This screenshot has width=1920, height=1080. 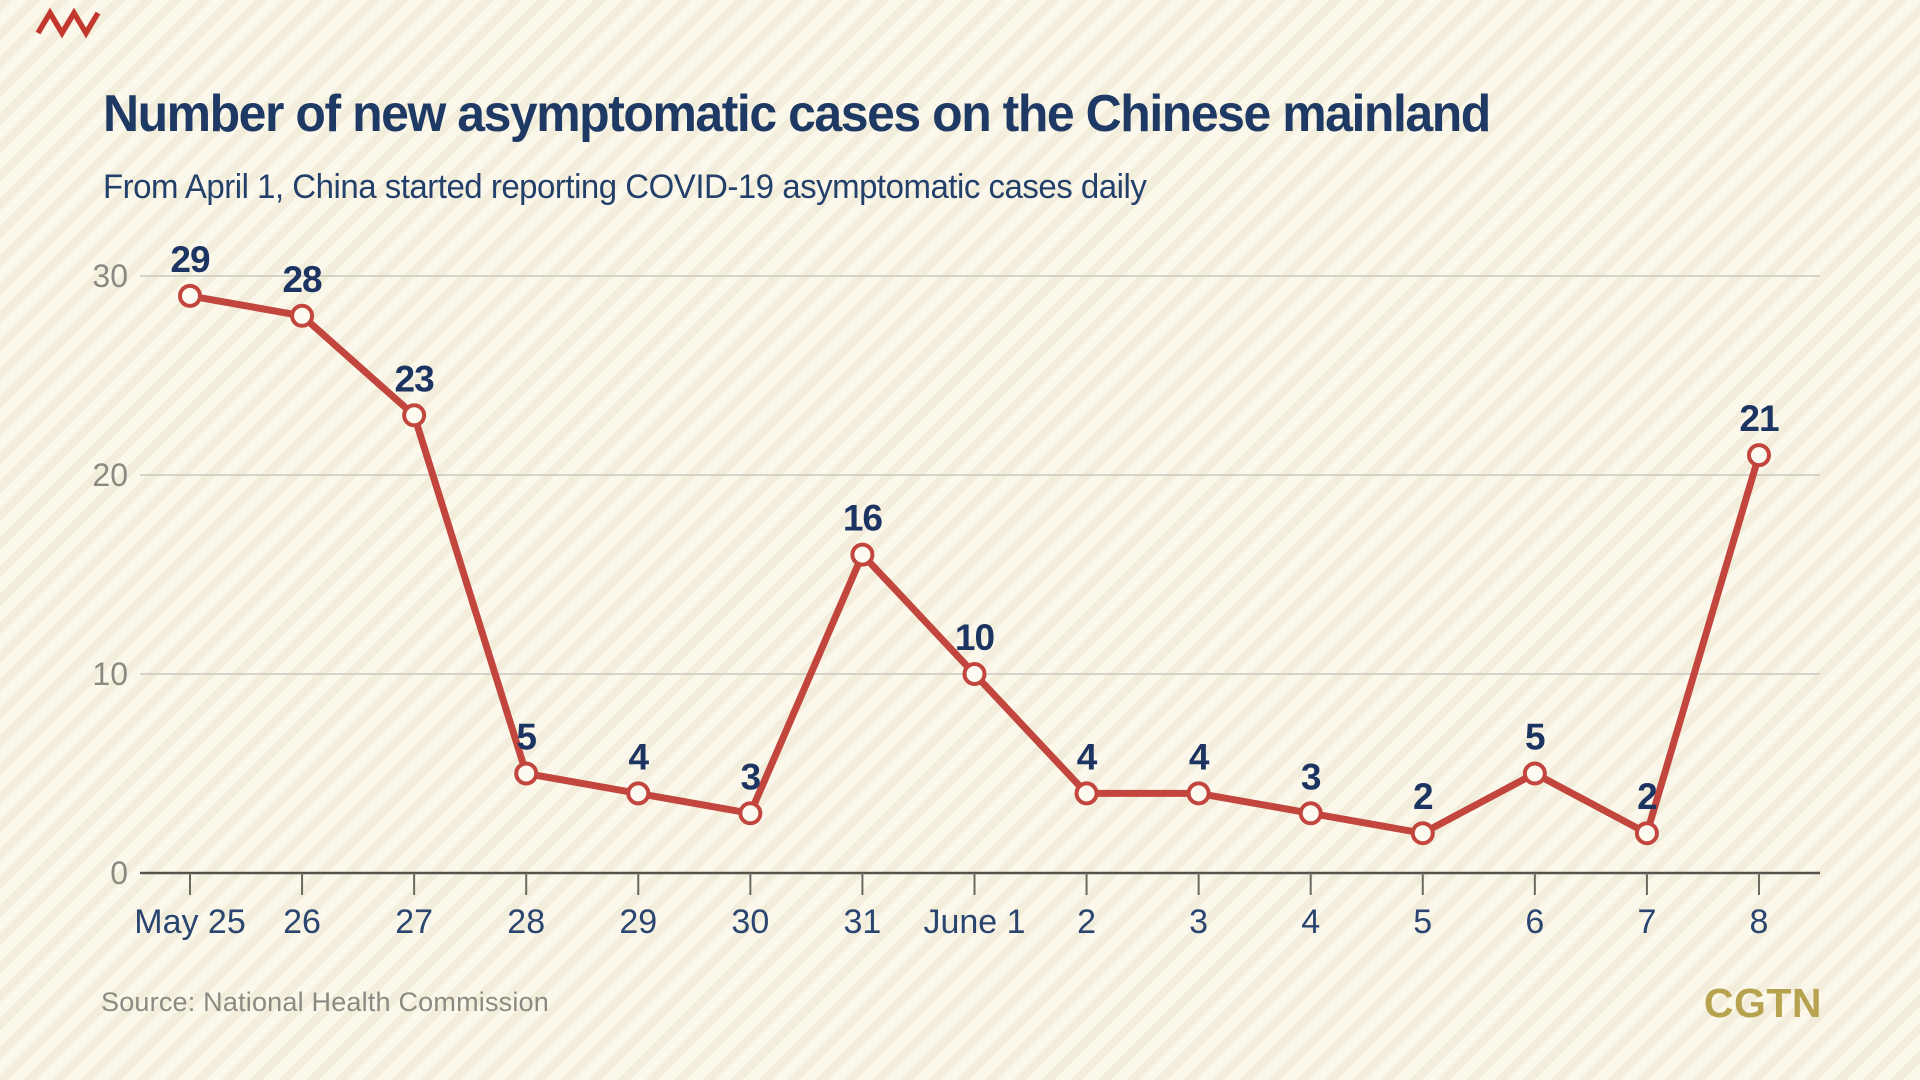 What do you see at coordinates (119, 873) in the screenshot?
I see `y-tick-label: 0` at bounding box center [119, 873].